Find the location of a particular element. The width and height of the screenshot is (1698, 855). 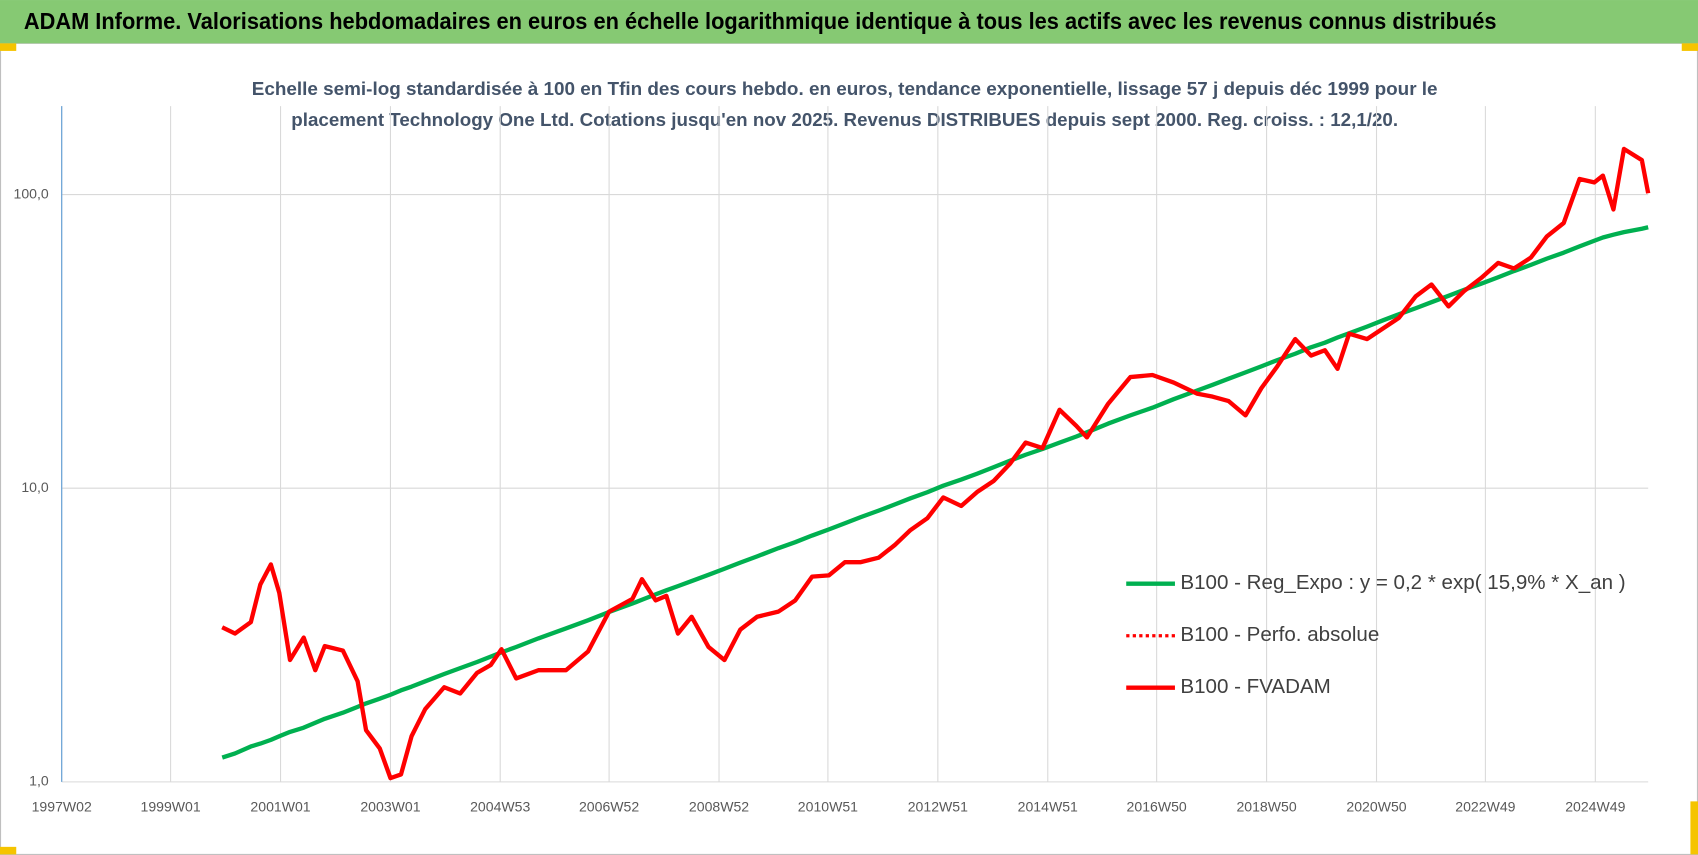

x-tick-label: 2016W50 is located at coordinates (1157, 807).